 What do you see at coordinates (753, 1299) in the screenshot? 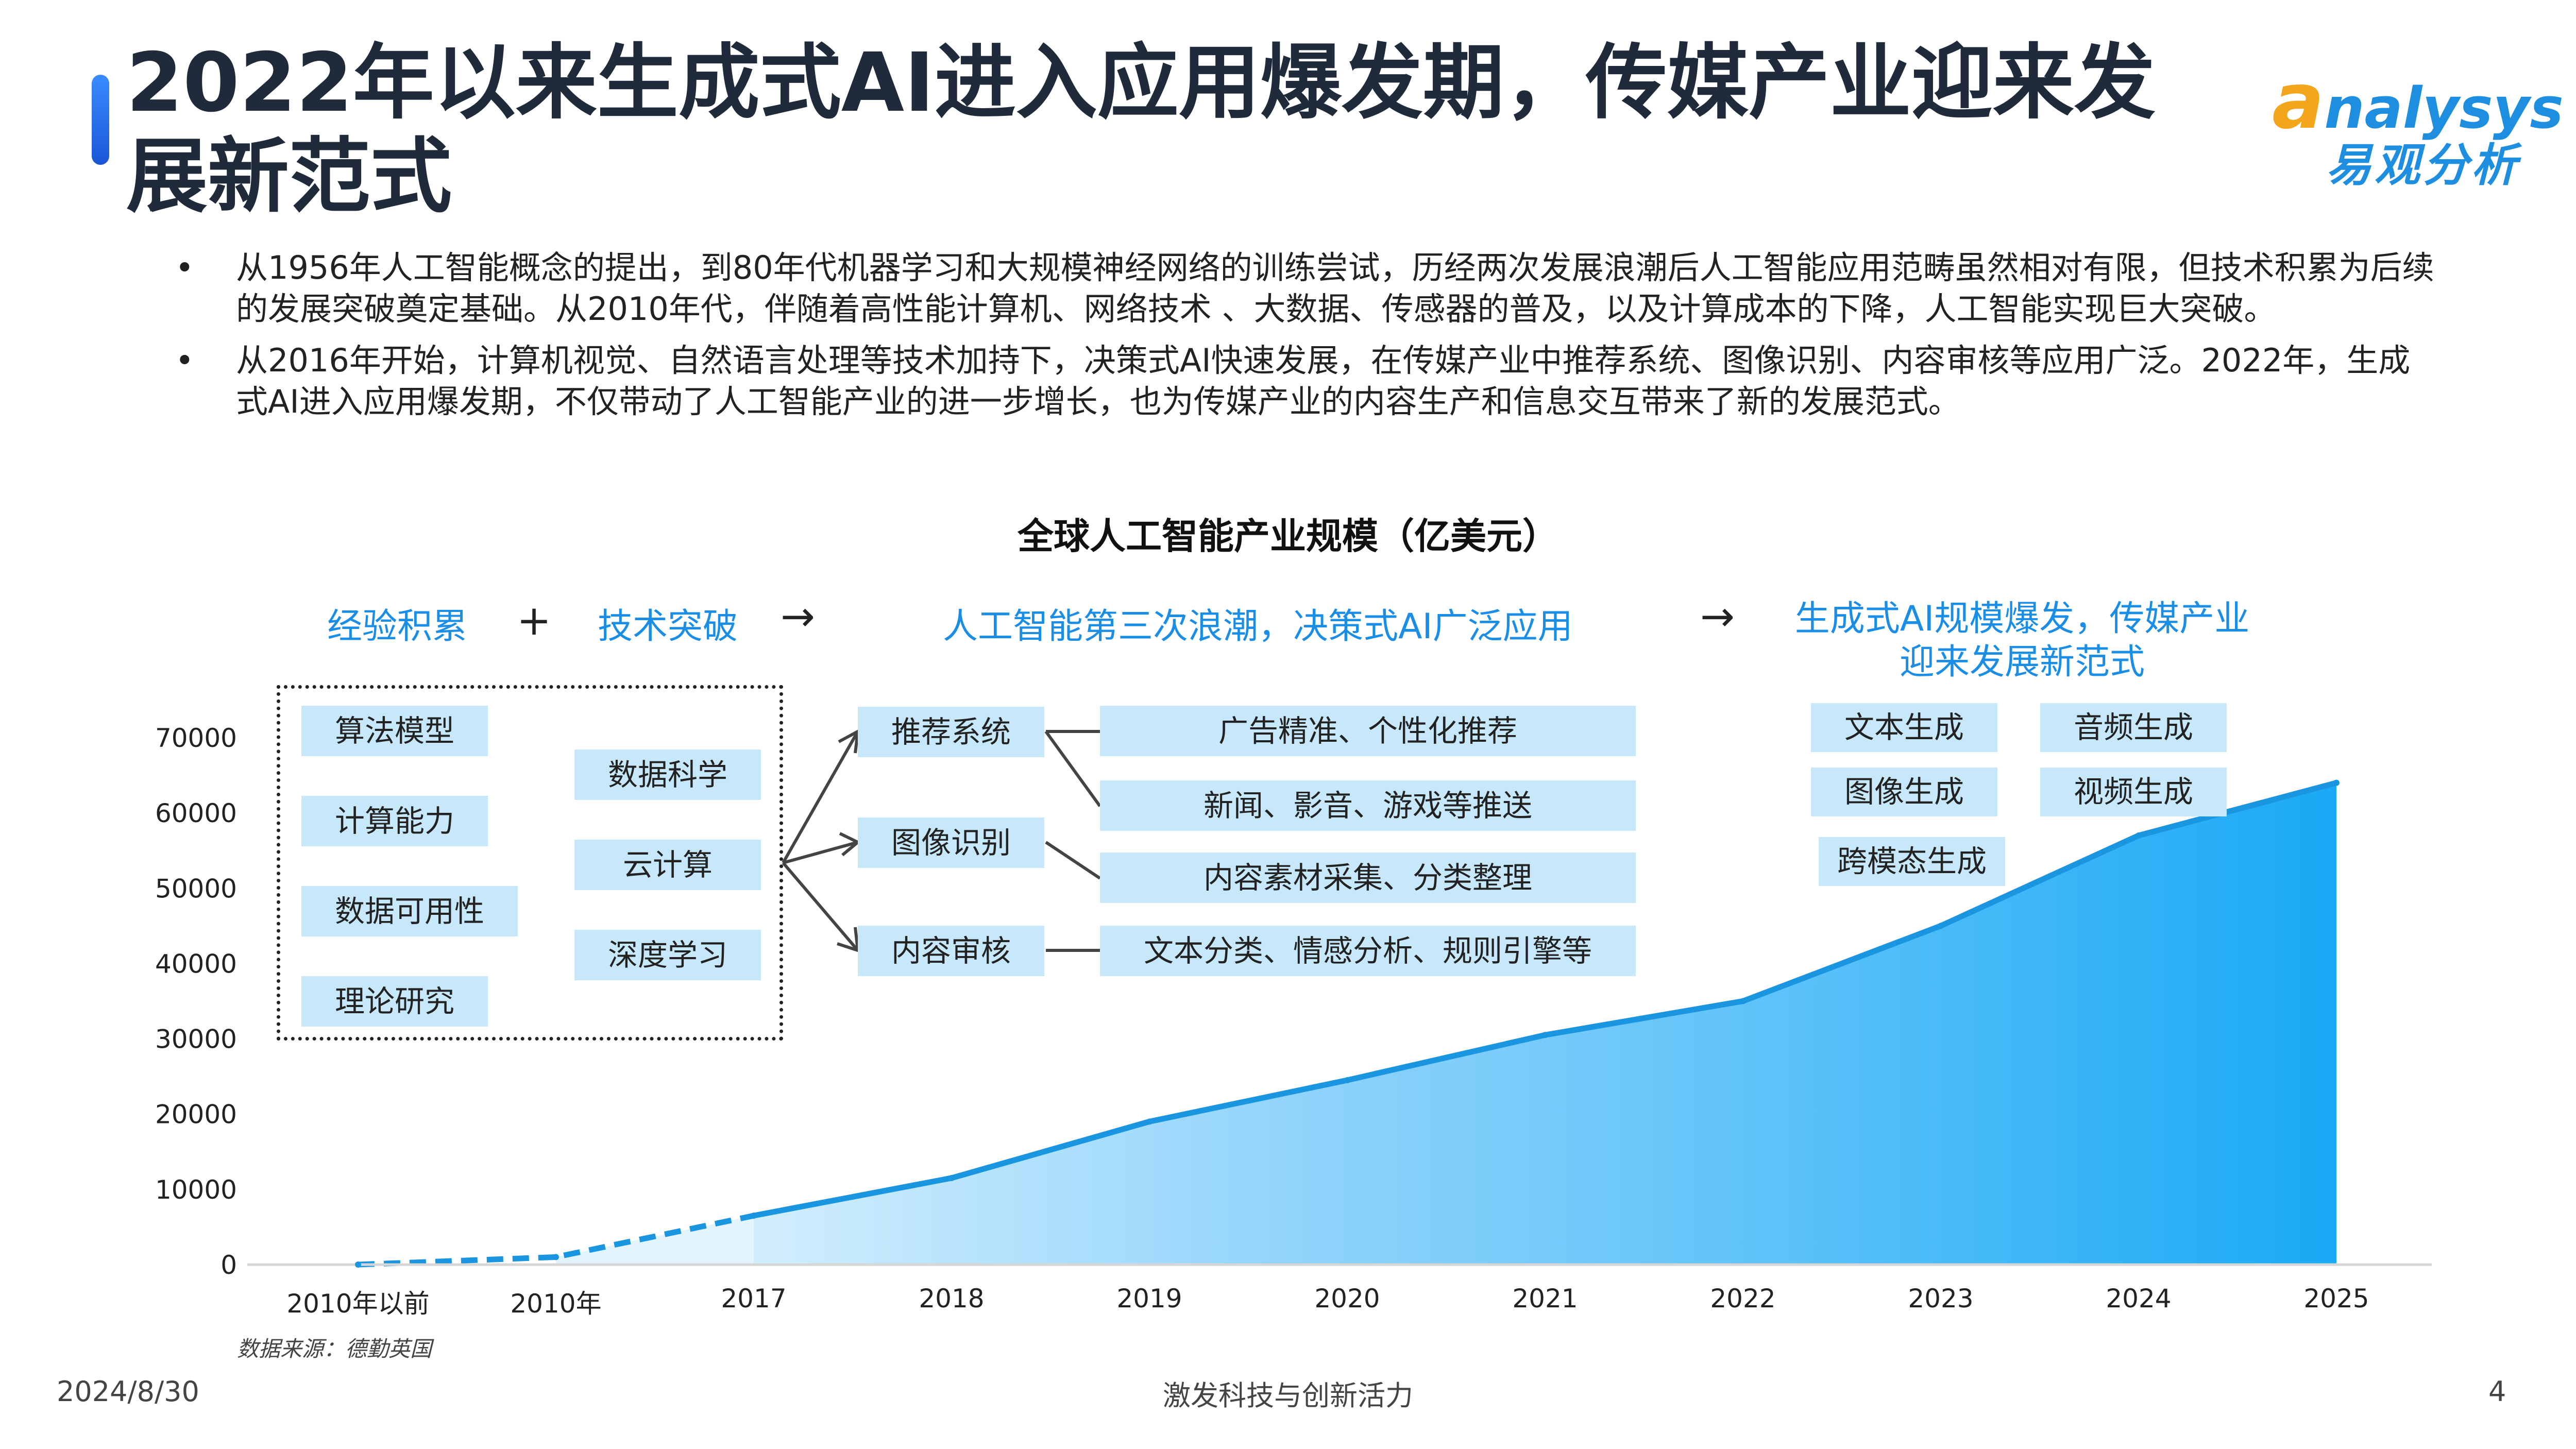
I see `x-tick-label: 2017` at bounding box center [753, 1299].